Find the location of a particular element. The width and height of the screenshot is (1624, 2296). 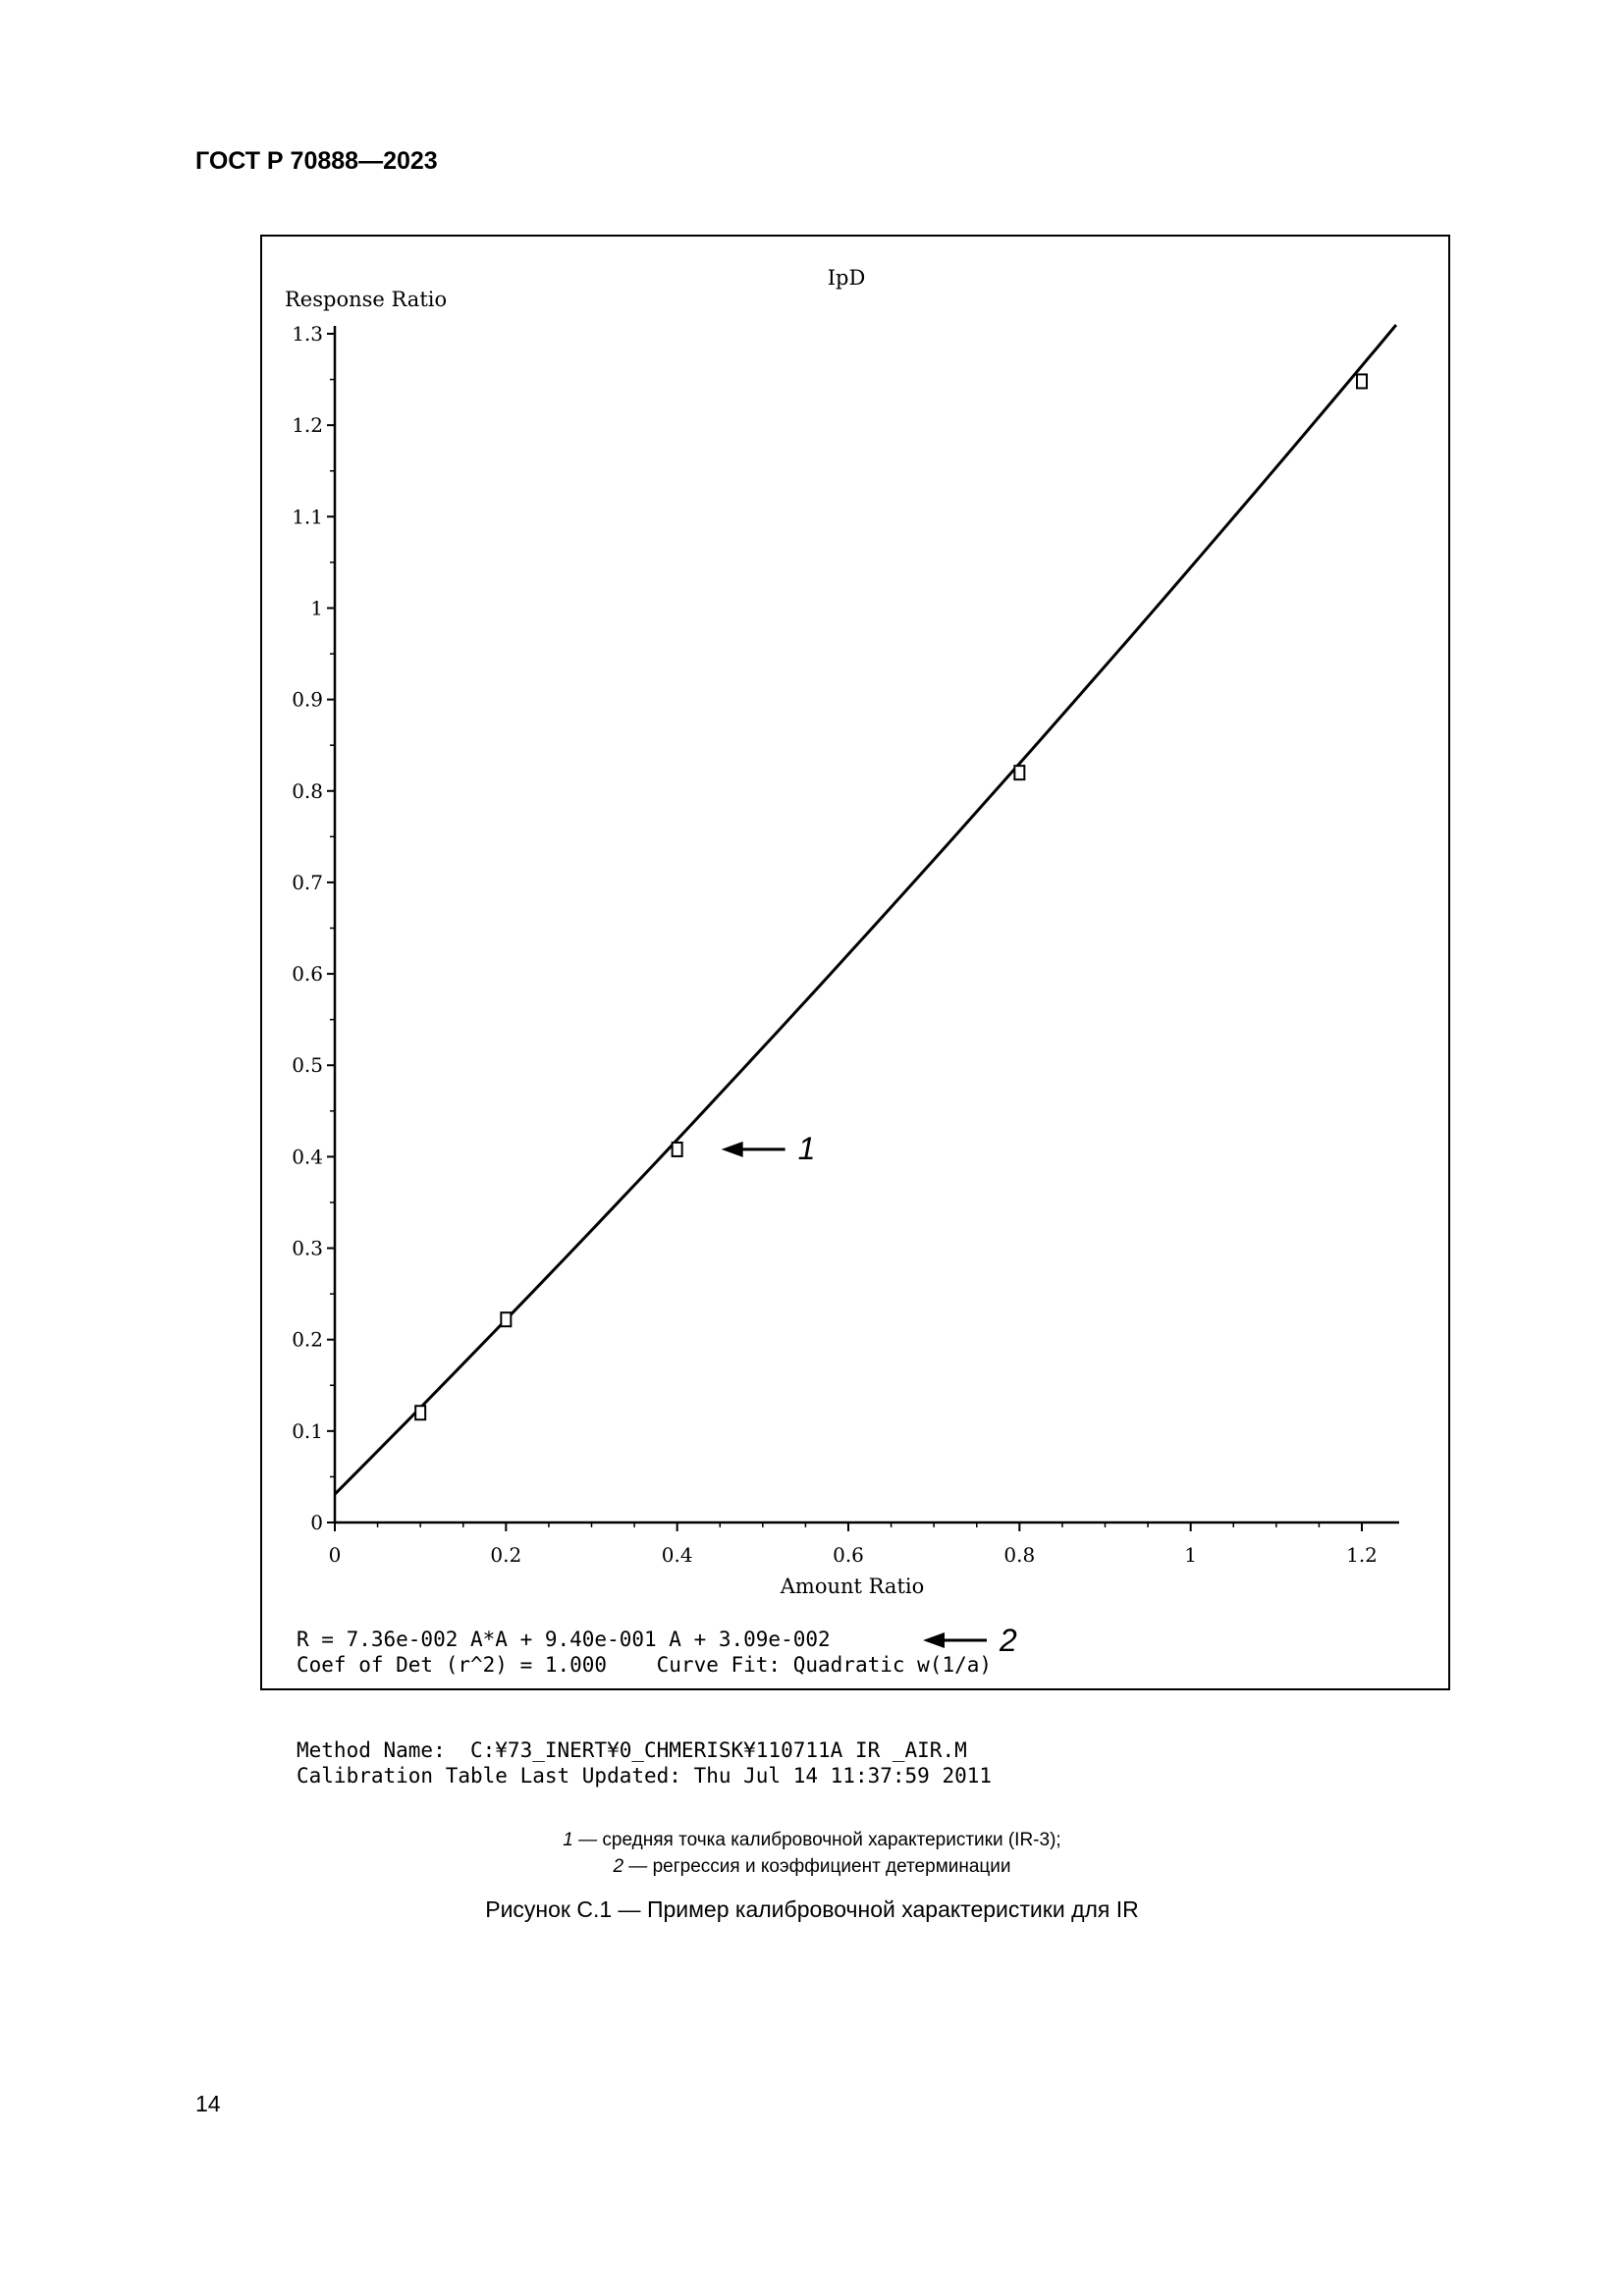

x-tick-label: 0.4 is located at coordinates (677, 1555).